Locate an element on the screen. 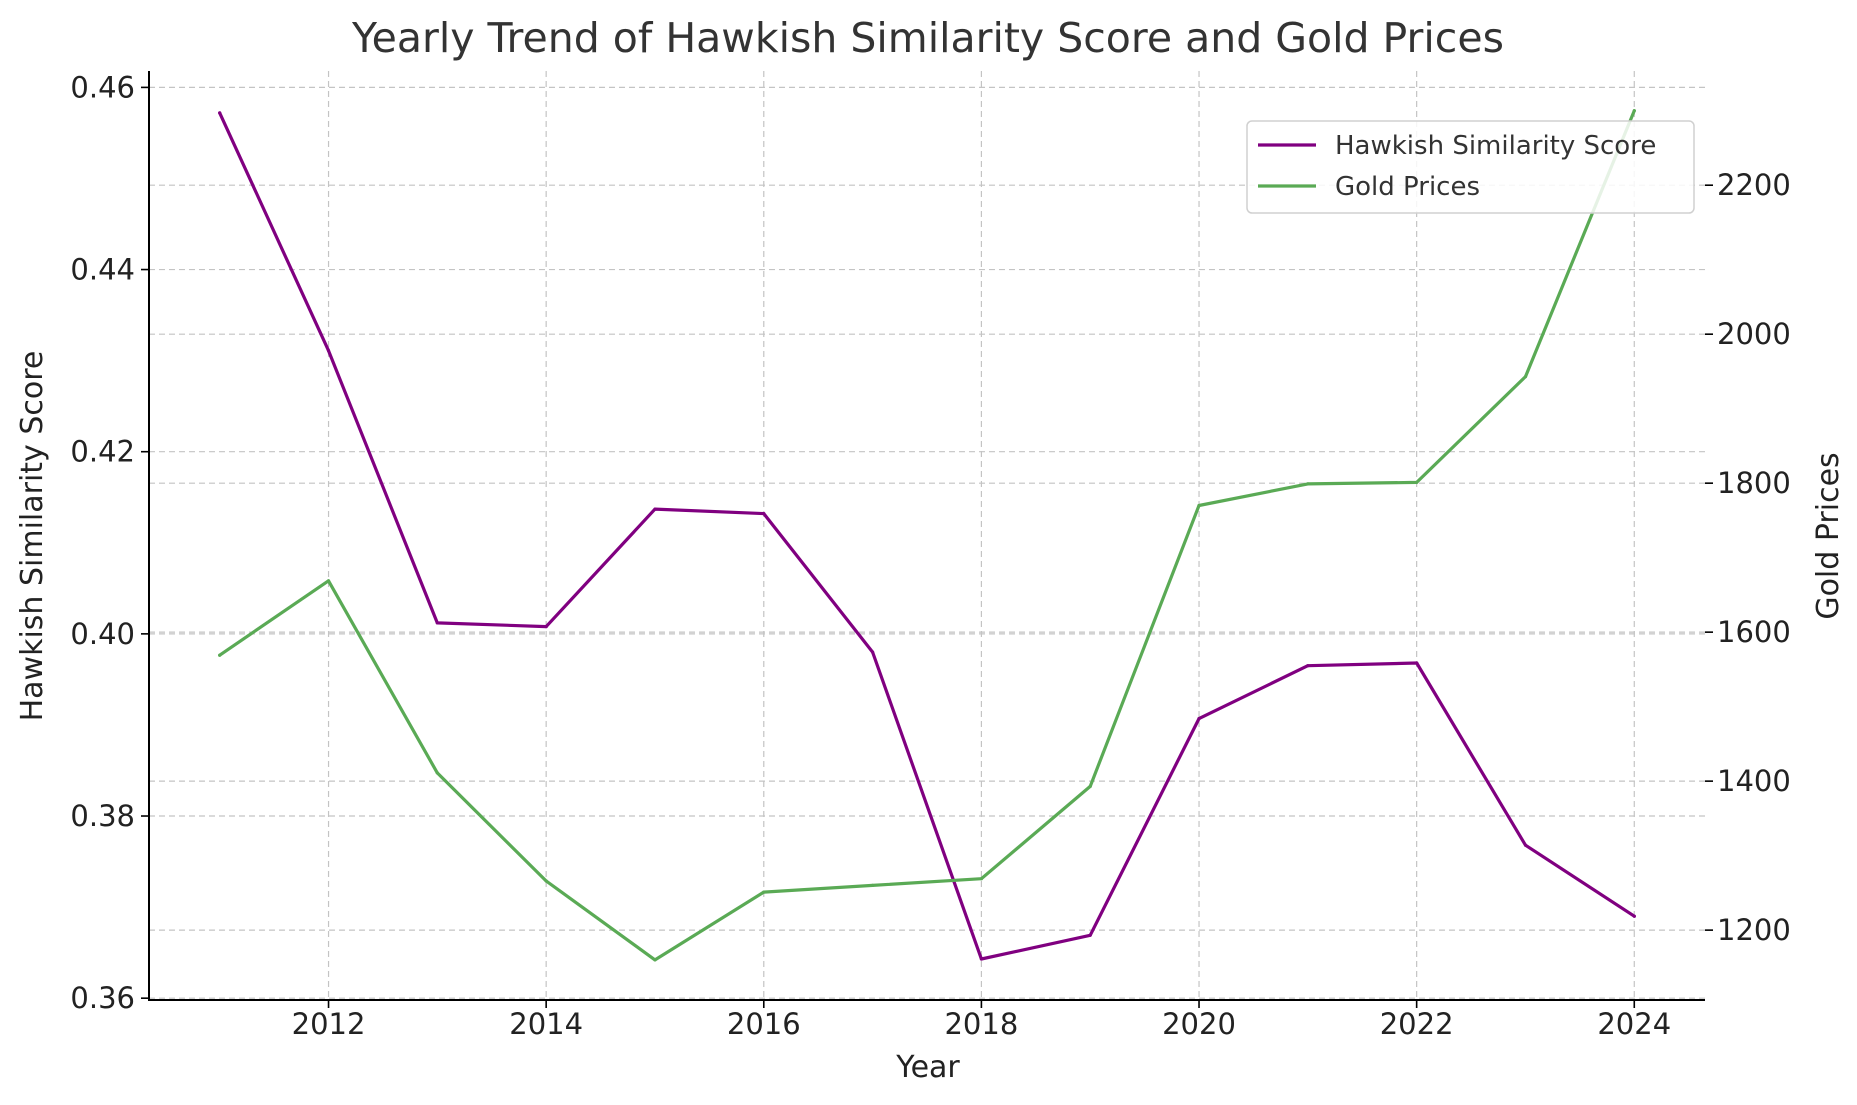  y-tick-label: 0.36 is located at coordinates (102, 998).